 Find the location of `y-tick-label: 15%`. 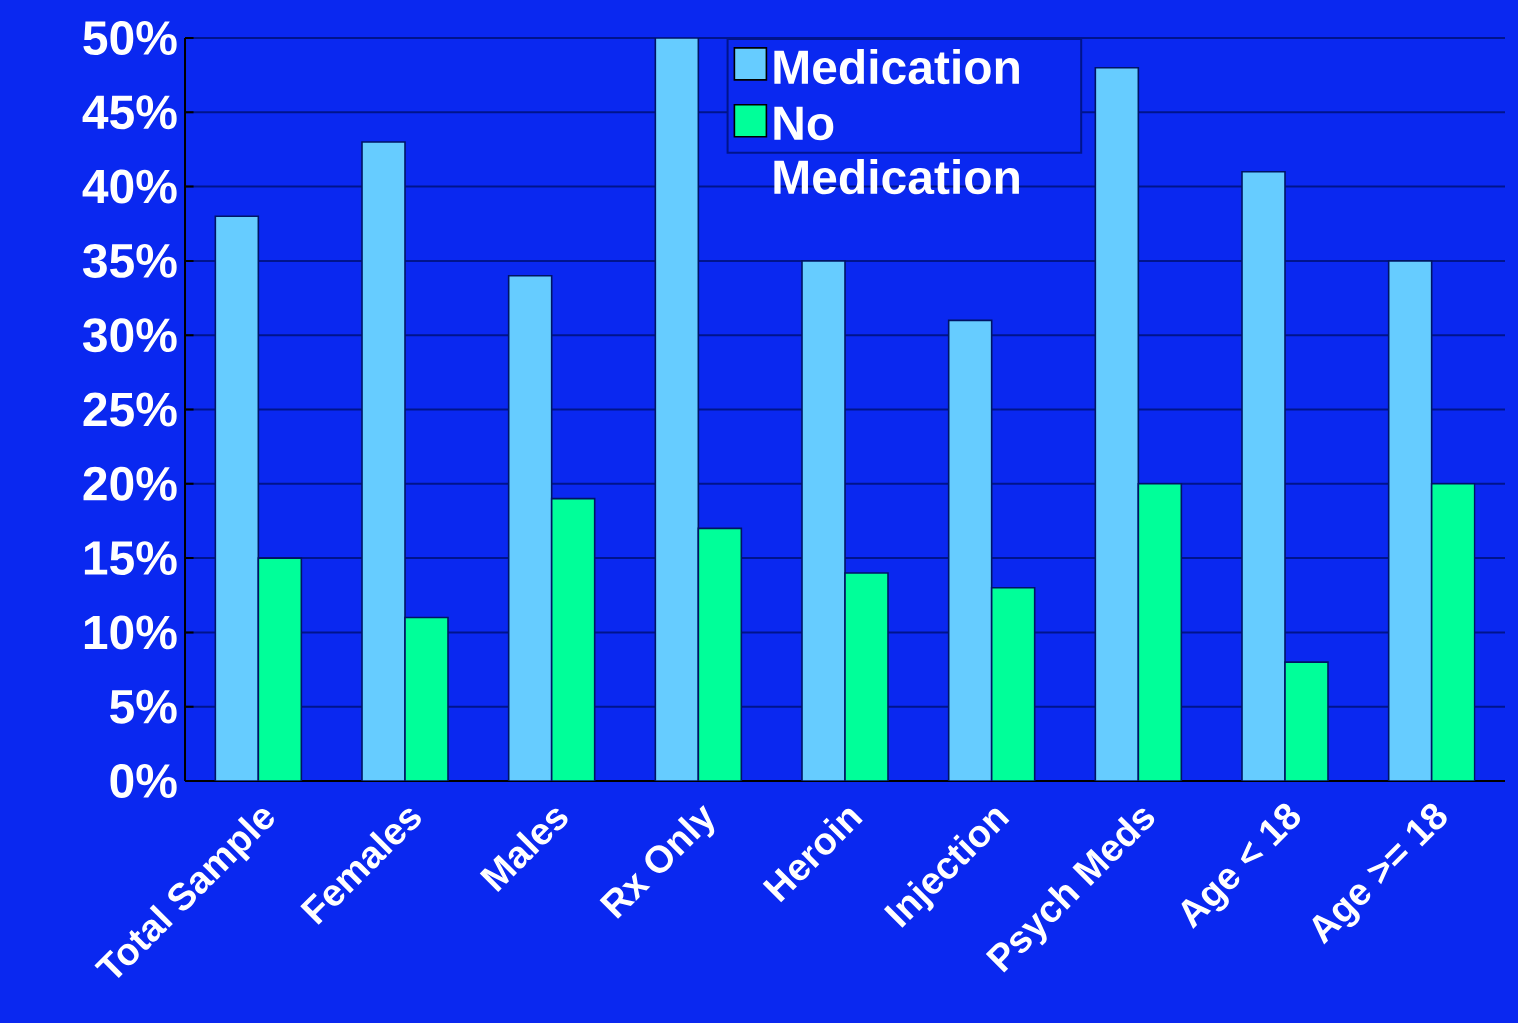

y-tick-label: 15% is located at coordinates (130, 558).